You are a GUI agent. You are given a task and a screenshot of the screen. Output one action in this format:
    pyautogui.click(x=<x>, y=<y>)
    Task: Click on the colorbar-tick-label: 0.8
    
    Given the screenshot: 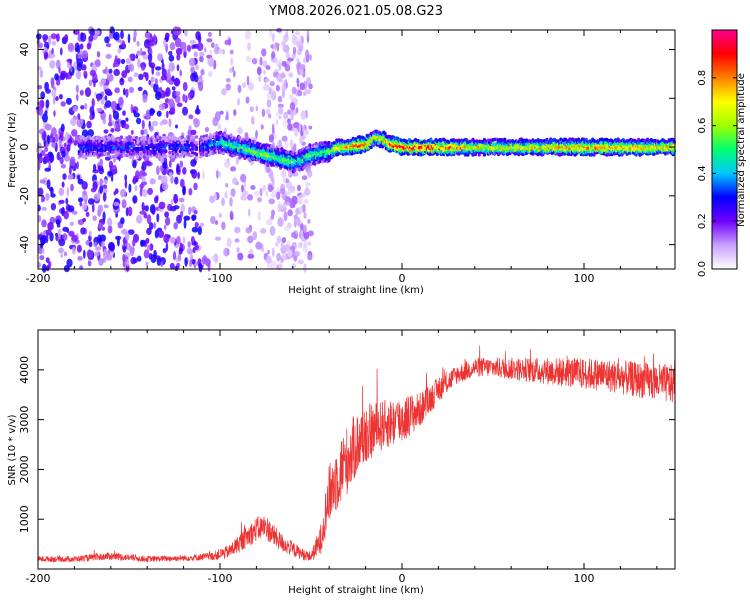 What is the action you would take?
    pyautogui.click(x=702, y=78)
    